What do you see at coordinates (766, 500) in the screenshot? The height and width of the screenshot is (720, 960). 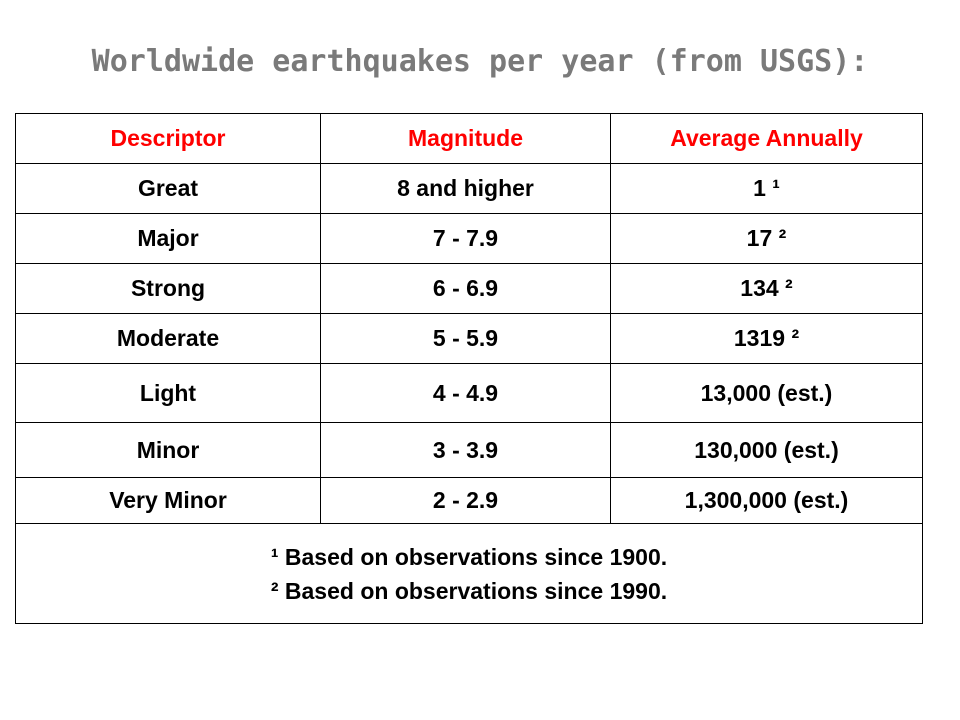 I see `annual-count-cell: 1,300,000 (est.)` at bounding box center [766, 500].